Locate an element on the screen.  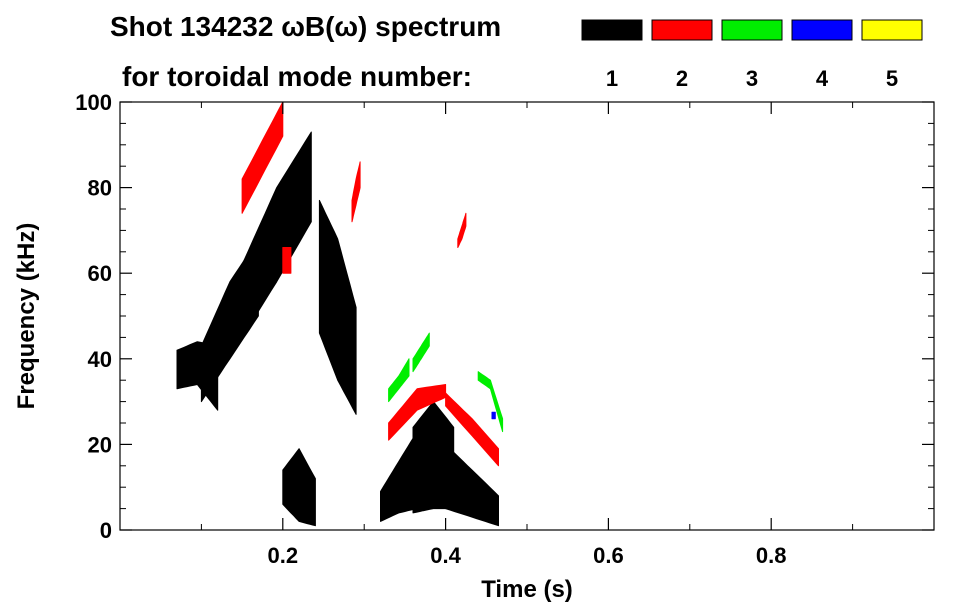
x-tick-label: 0.4 is located at coordinates (445, 555).